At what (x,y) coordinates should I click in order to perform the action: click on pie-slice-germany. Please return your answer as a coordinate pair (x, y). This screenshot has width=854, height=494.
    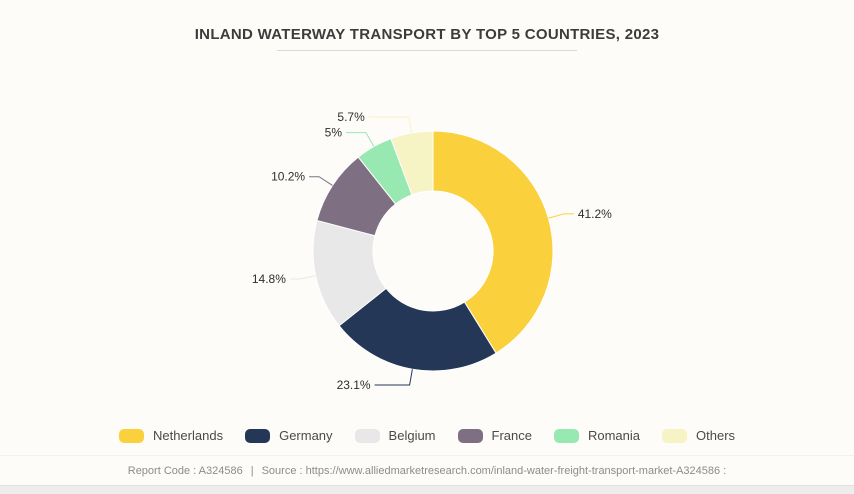
    Looking at the image, I should click on (417, 329).